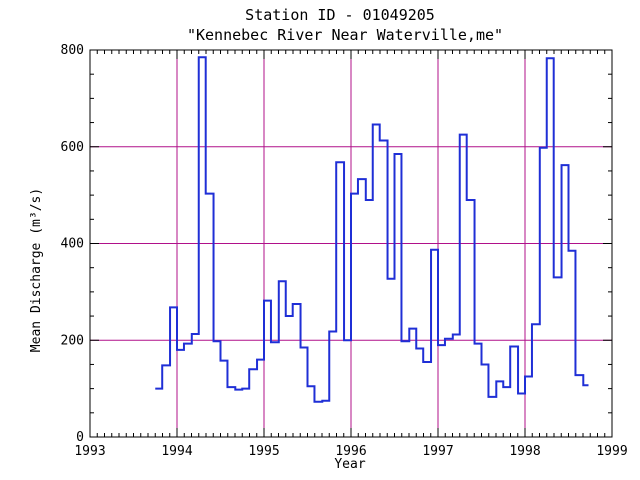 The image size is (640, 480). Describe the element at coordinates (524, 451) in the screenshot. I see `x-tick-label: 1998` at that location.